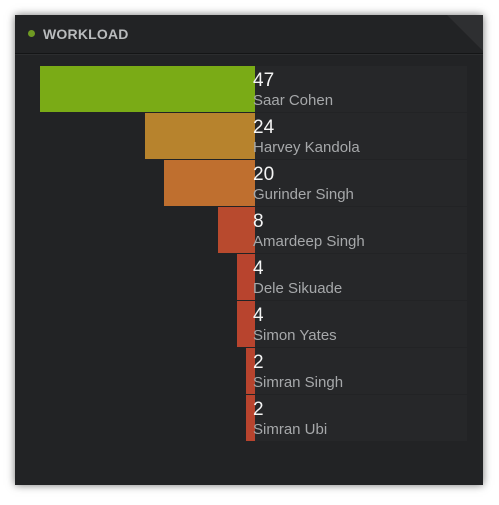 This screenshot has width=499, height=505. I want to click on value-label: 24, so click(264, 127).